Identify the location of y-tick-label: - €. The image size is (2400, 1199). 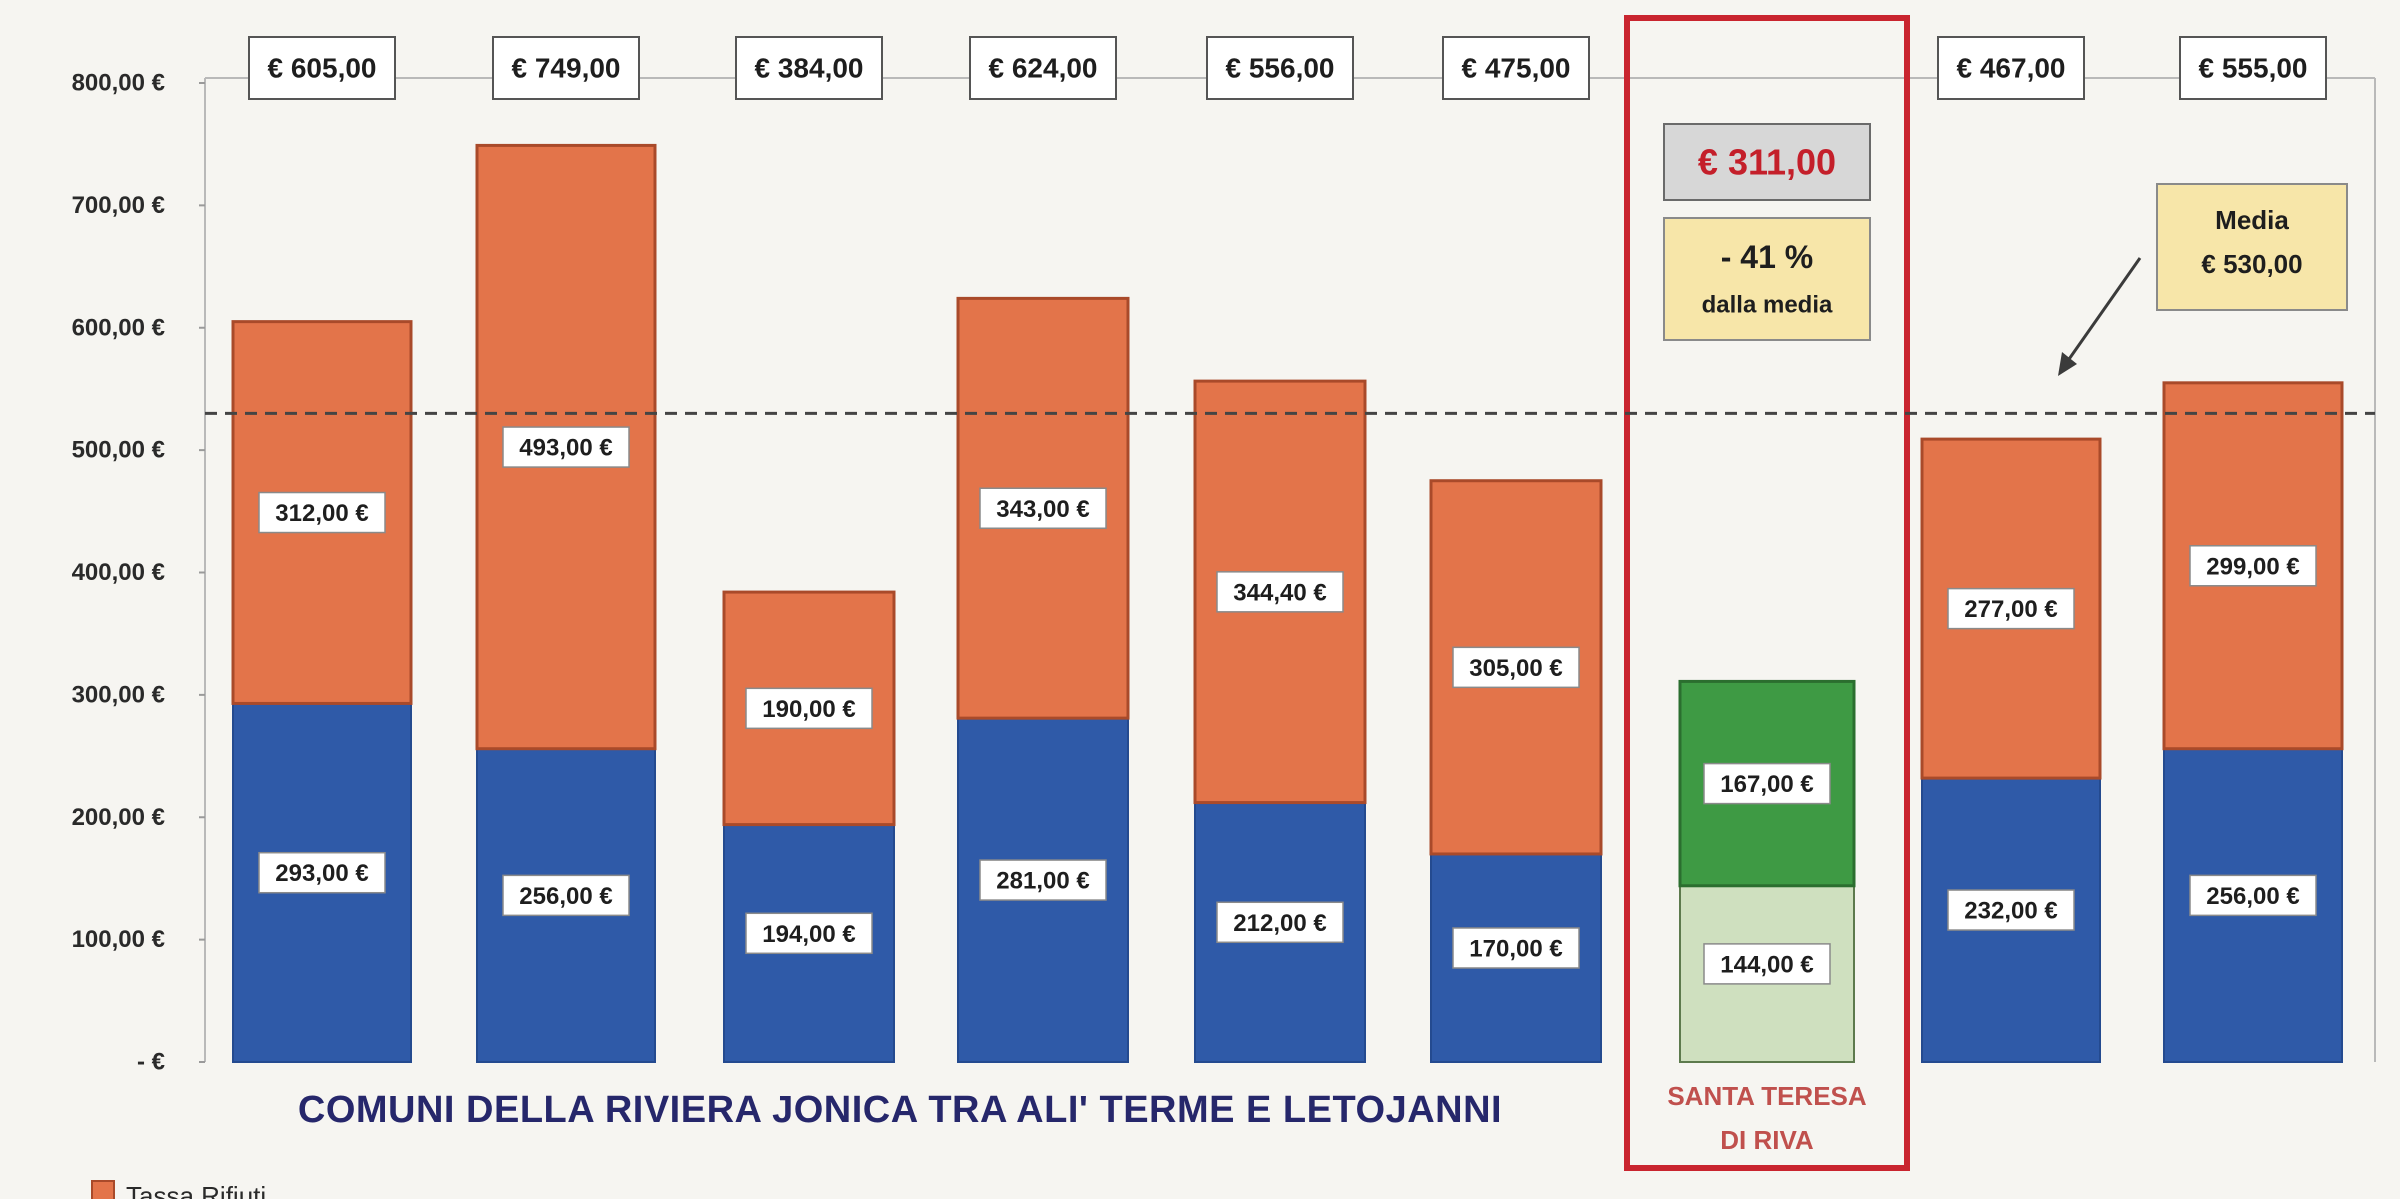
(151, 1062).